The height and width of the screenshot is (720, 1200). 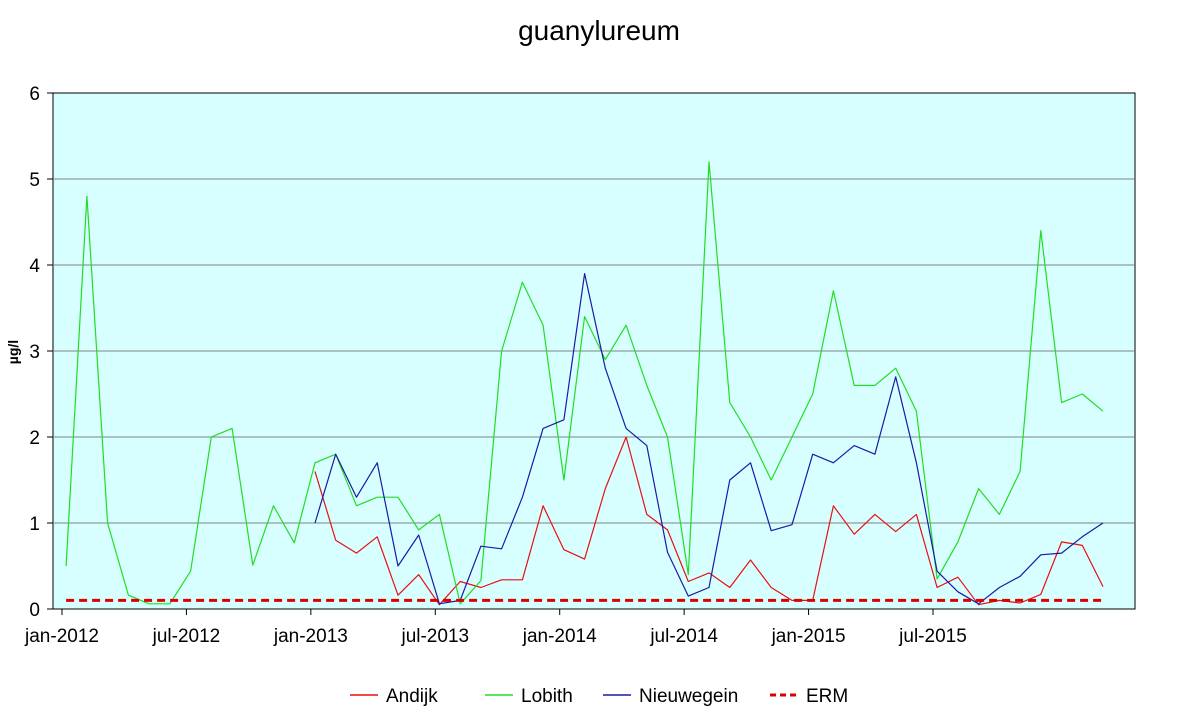 What do you see at coordinates (34, 352) in the screenshot?
I see `y-tick-label: 3` at bounding box center [34, 352].